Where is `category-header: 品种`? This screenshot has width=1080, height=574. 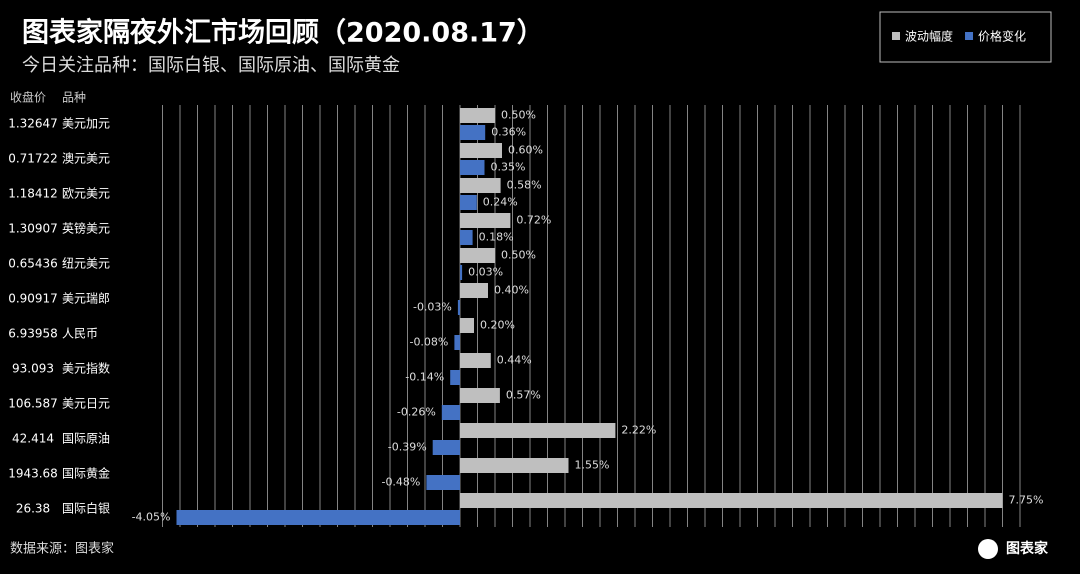
category-header: 品种 is located at coordinates (74, 98).